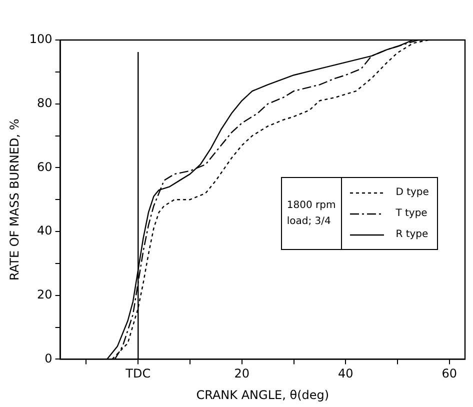  Describe the element at coordinates (242, 373) in the screenshot. I see `x-tick-label: 20` at that location.